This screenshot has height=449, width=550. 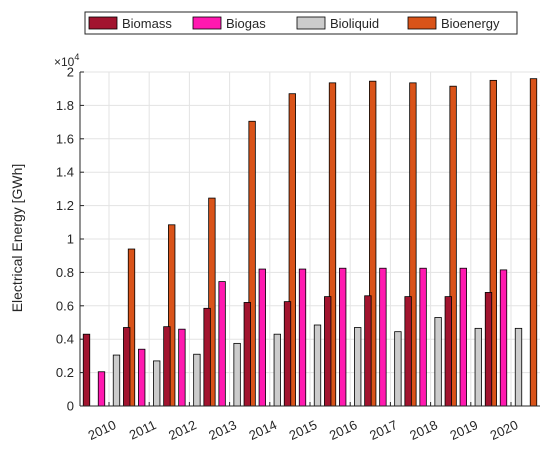 I want to click on bar-bioliquid-2014, so click(x=277, y=370).